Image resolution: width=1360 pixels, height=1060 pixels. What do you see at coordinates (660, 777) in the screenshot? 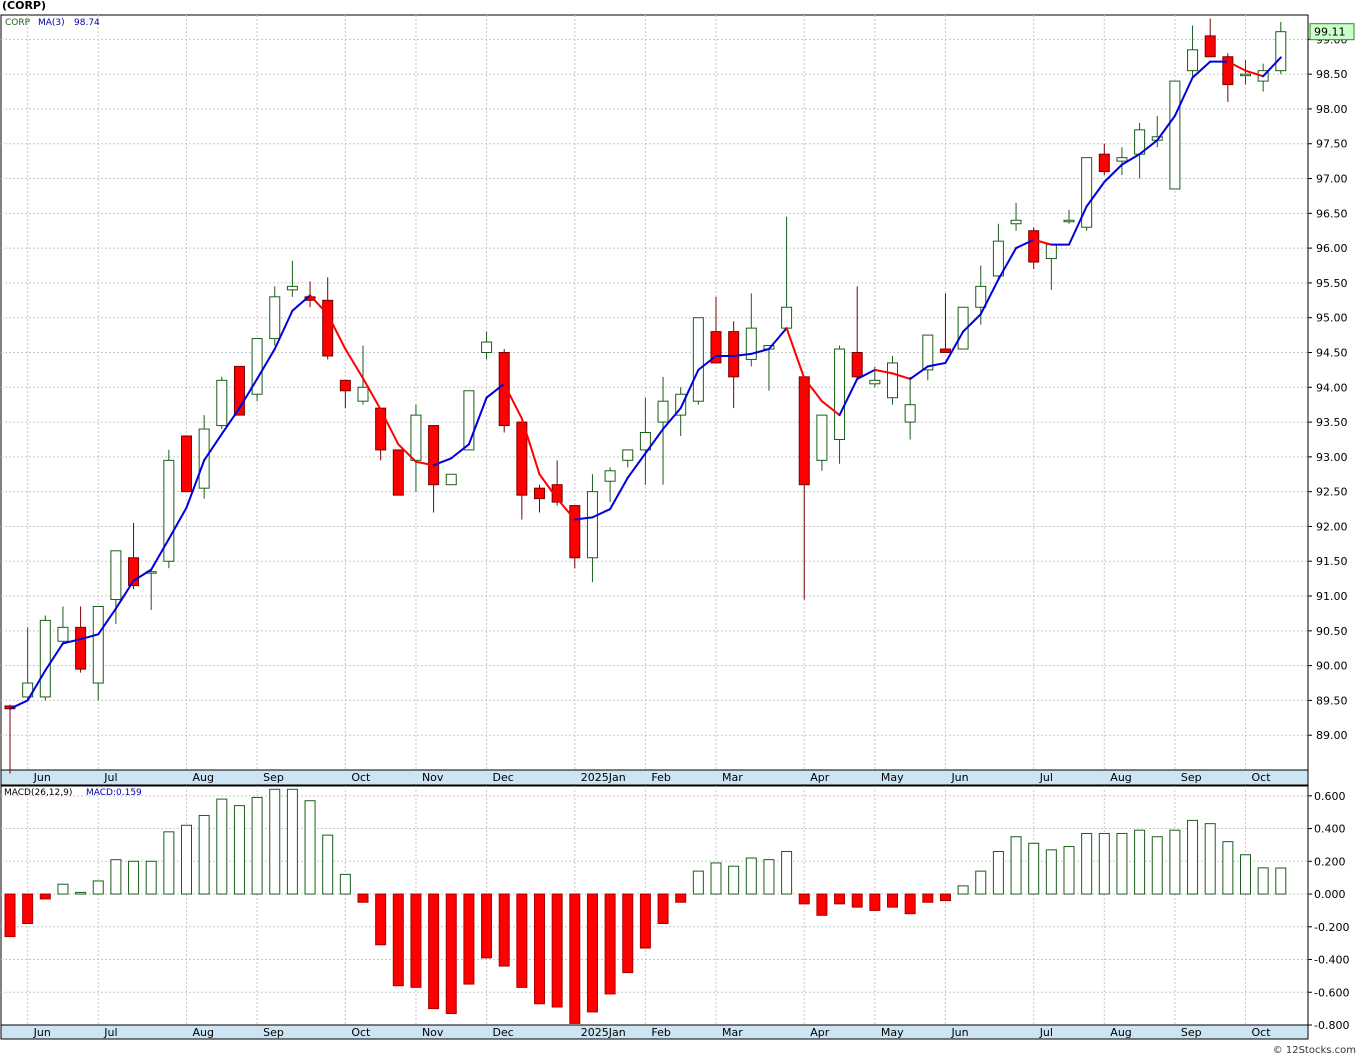
I see `date-label: Feb` at bounding box center [660, 777].